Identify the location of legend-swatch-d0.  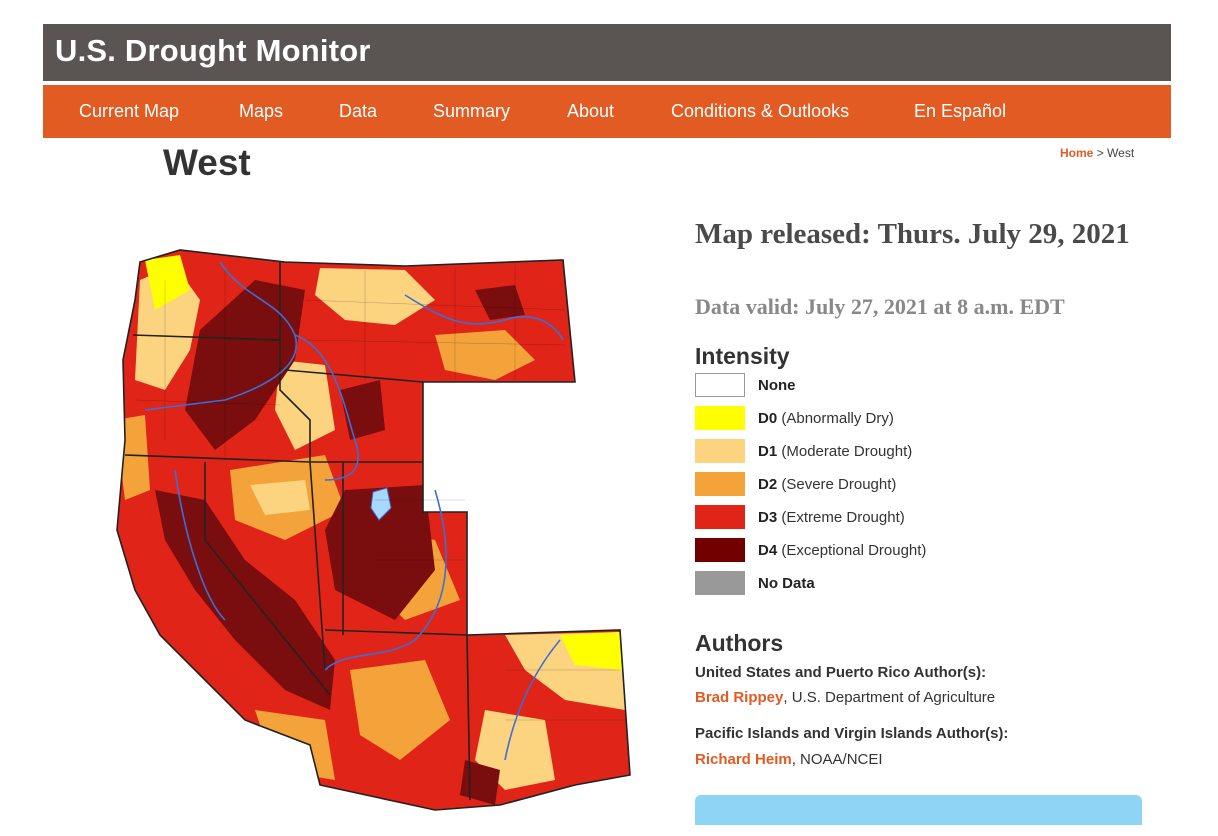
(720, 418).